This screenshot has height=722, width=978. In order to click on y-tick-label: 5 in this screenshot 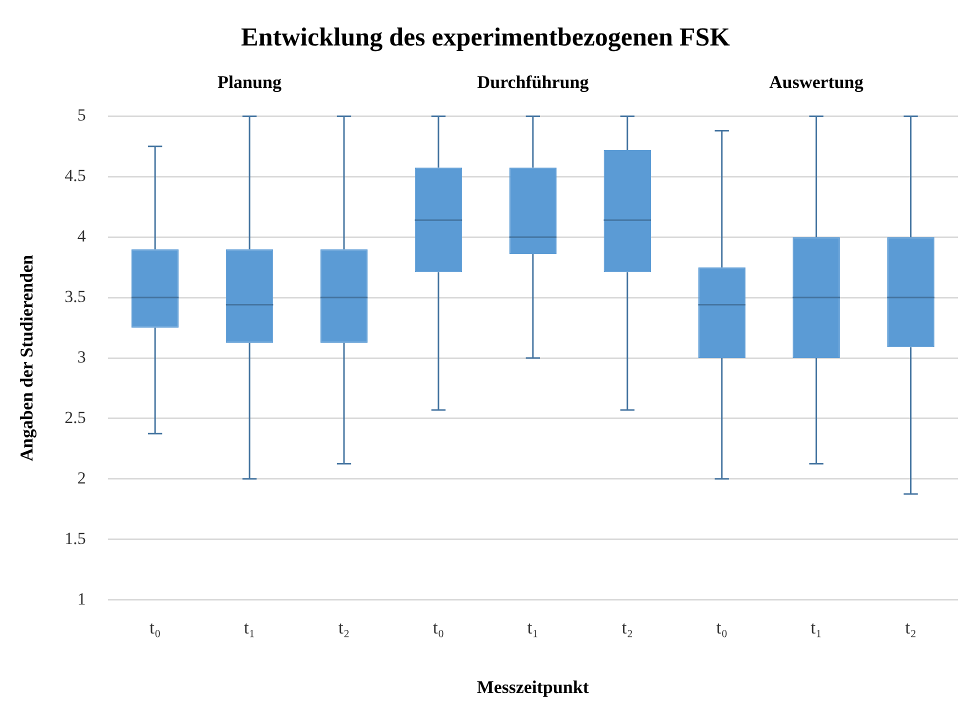, I will do `click(81, 115)`.